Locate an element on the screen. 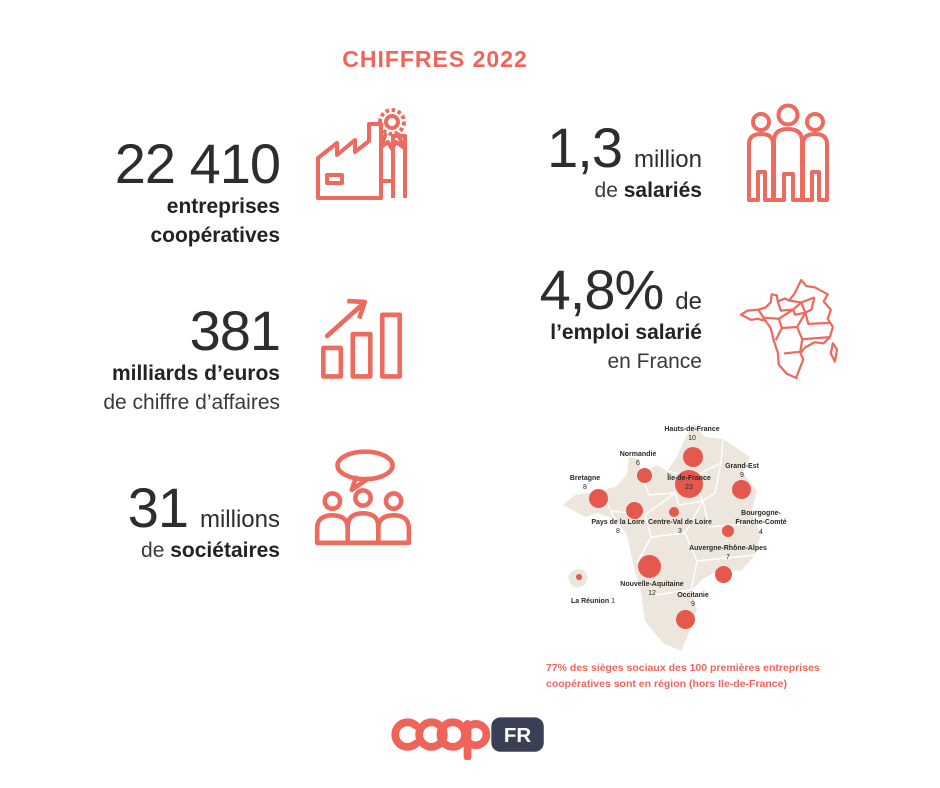 The width and height of the screenshot is (940, 788). logo-fr-text: FR is located at coordinates (518, 735).